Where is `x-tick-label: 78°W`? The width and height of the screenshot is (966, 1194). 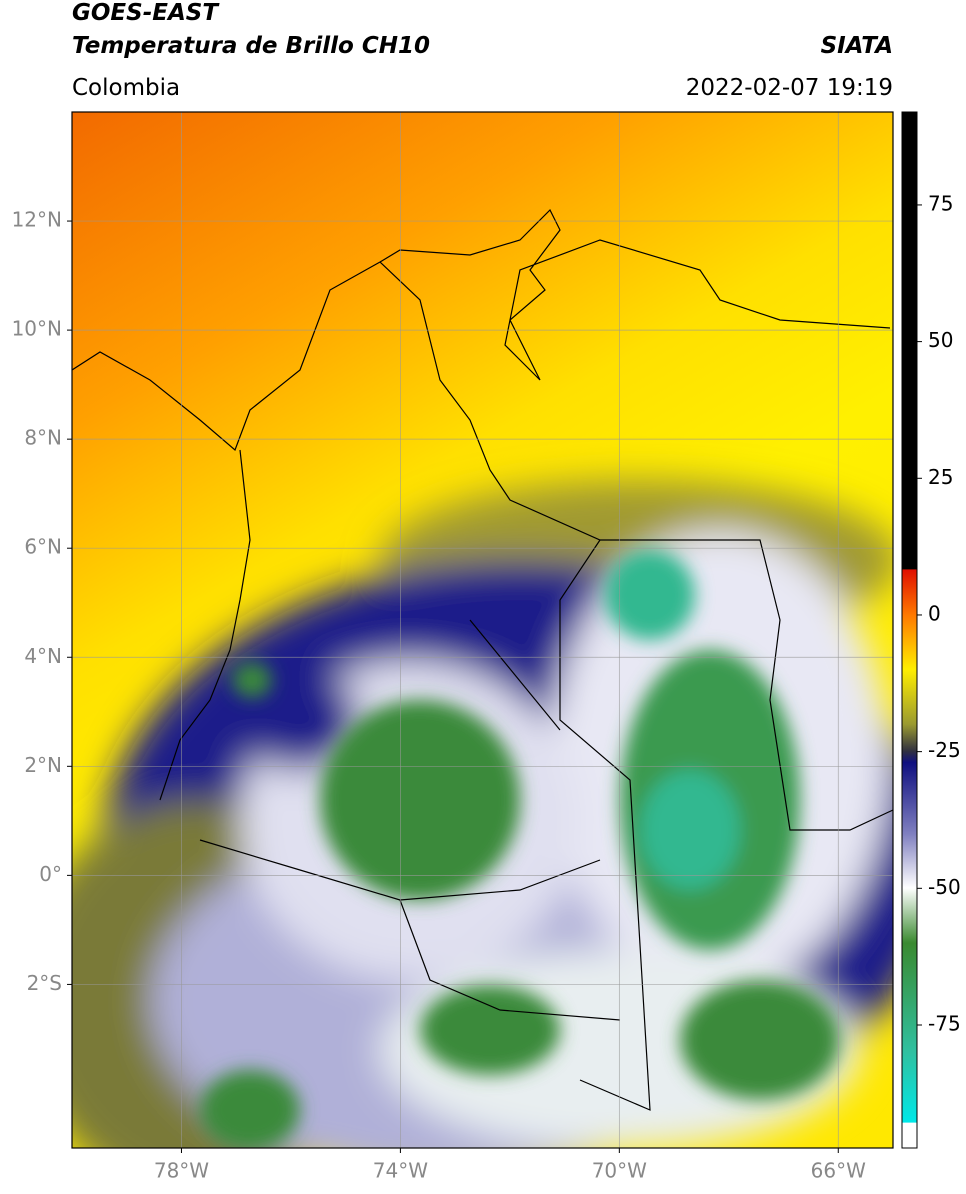
x-tick-label: 78°W is located at coordinates (181, 1171).